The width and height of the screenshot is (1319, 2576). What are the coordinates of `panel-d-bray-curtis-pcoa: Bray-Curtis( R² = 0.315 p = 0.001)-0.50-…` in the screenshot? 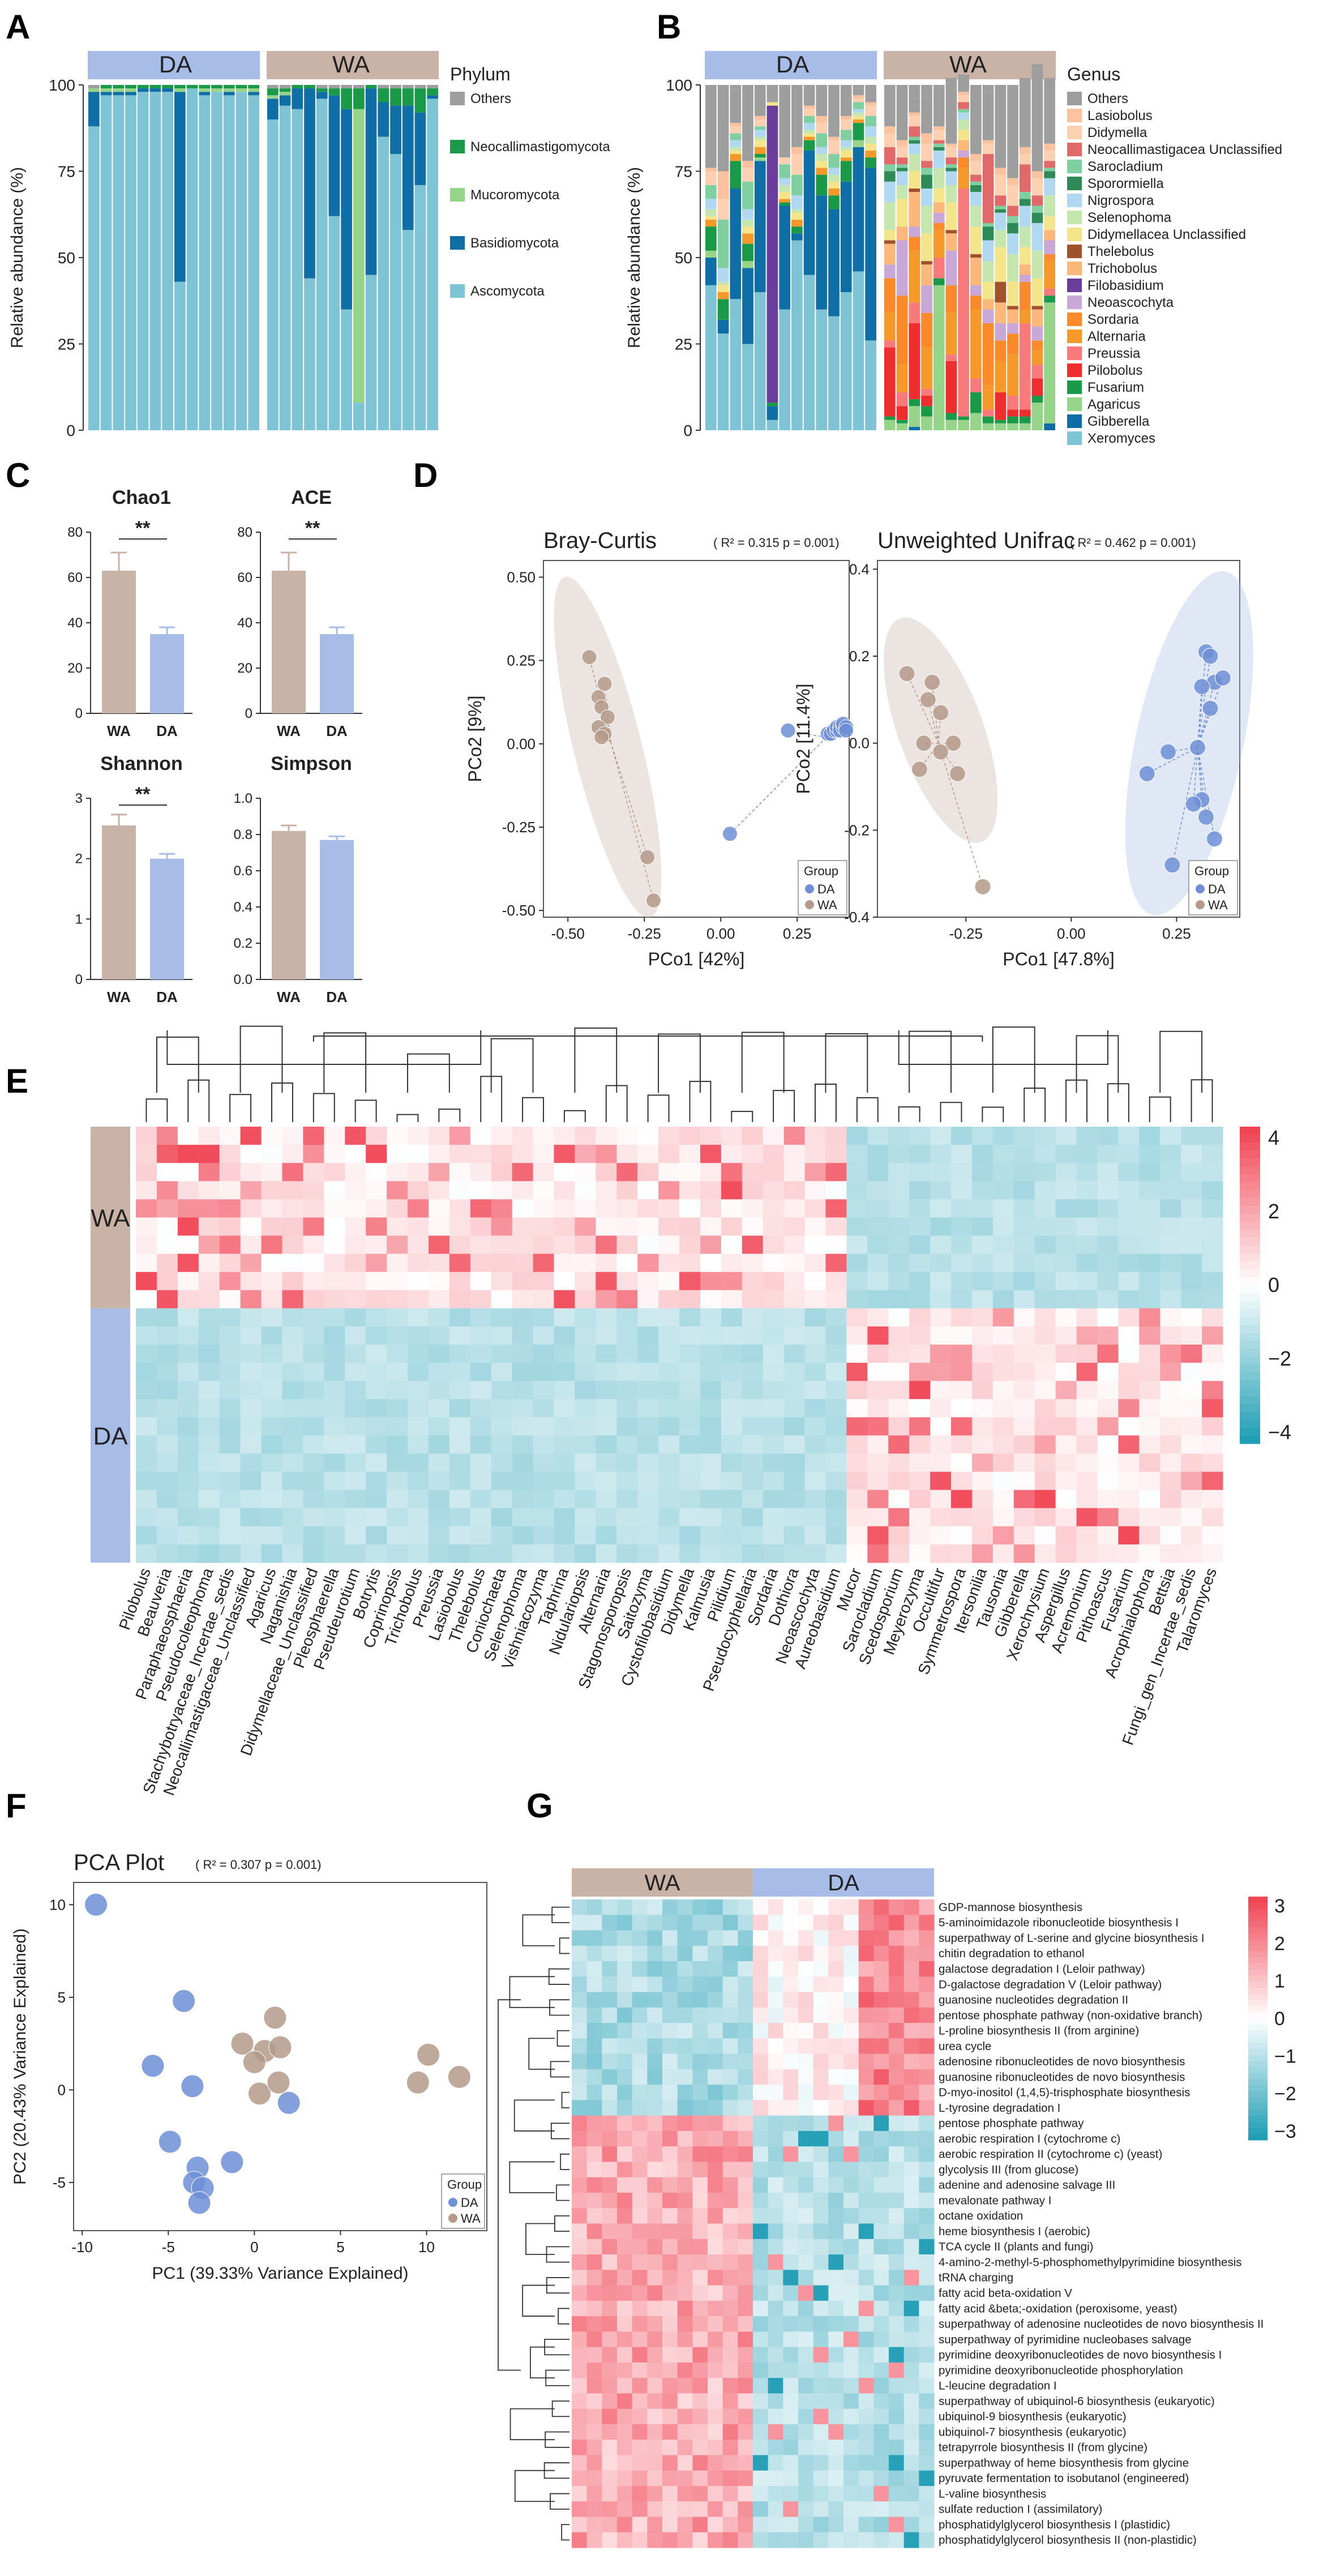 It's located at (659, 748).